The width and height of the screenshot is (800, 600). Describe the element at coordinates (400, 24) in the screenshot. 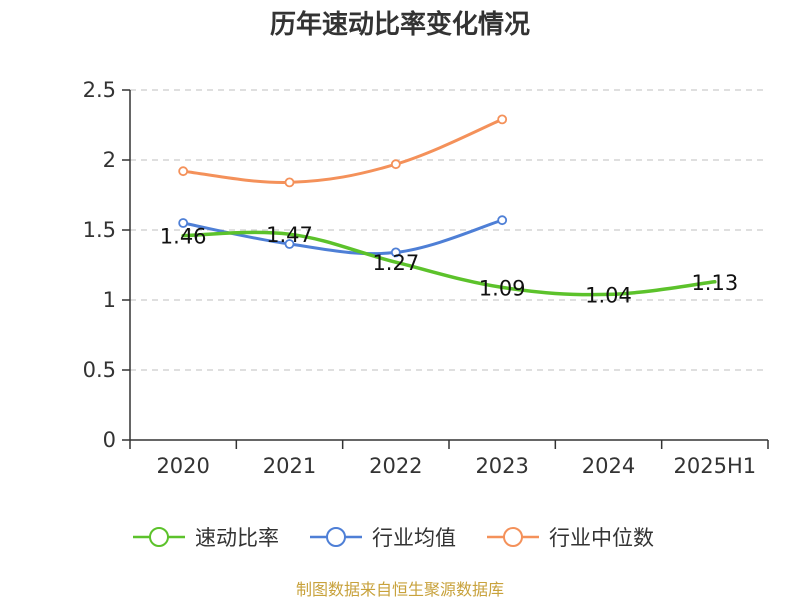

I see `chart-title: 历年速动比率变化情况` at that location.